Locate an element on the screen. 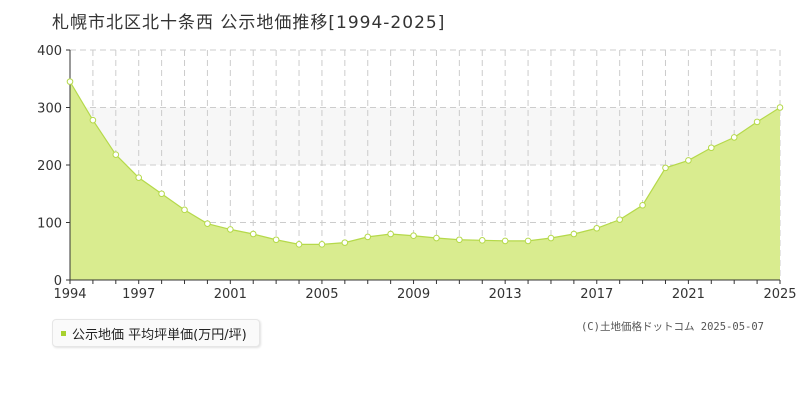 The width and height of the screenshot is (800, 400). y-tick-label: 0 is located at coordinates (58, 281).